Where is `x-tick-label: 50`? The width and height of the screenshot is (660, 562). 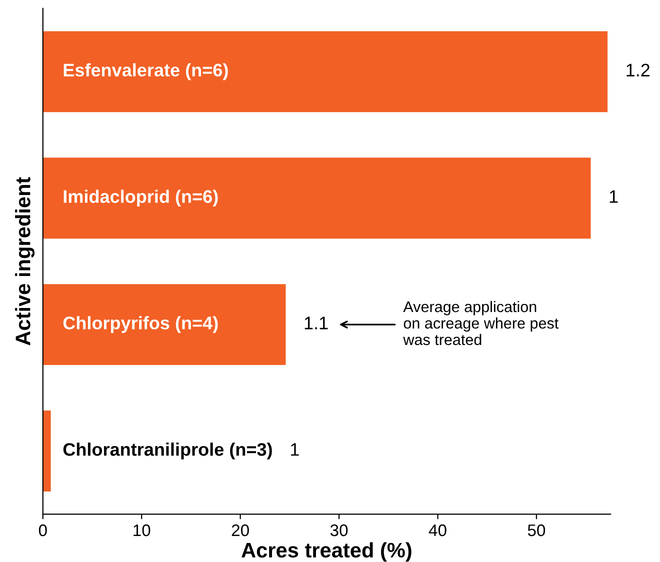 x-tick-label: 50 is located at coordinates (537, 530).